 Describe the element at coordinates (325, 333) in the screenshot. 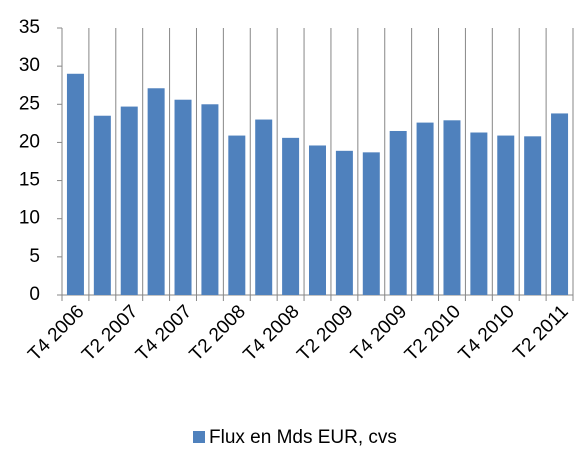

I see `x-tick-label: T2 2009` at that location.